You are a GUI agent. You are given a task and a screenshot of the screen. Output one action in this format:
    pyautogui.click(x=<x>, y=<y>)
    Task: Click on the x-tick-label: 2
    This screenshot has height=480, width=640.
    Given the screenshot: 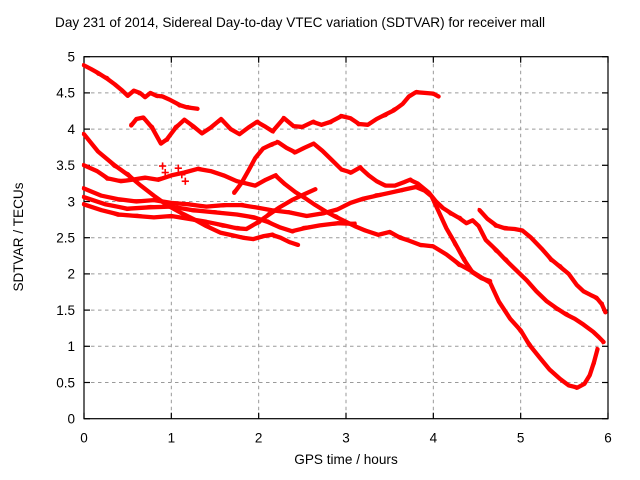 What is the action you would take?
    pyautogui.click(x=259, y=438)
    